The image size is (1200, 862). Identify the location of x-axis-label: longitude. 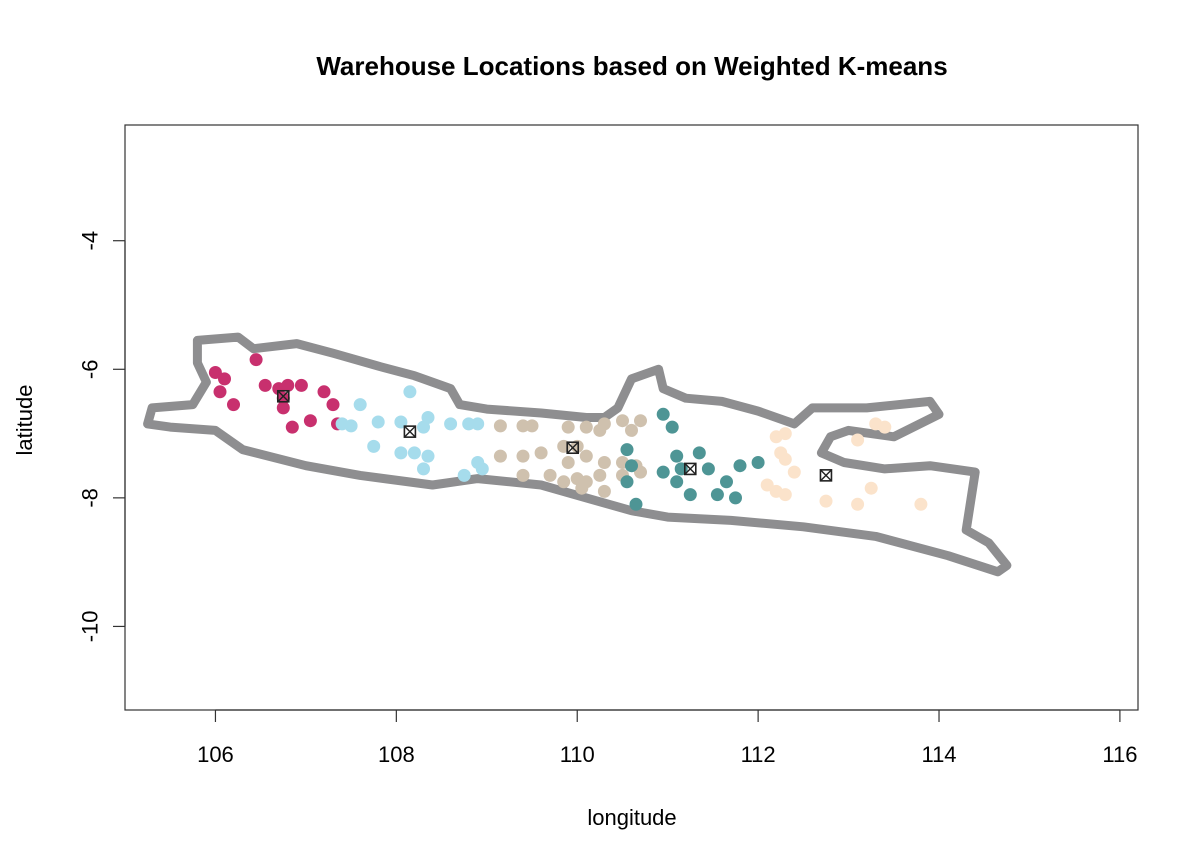
(631, 817).